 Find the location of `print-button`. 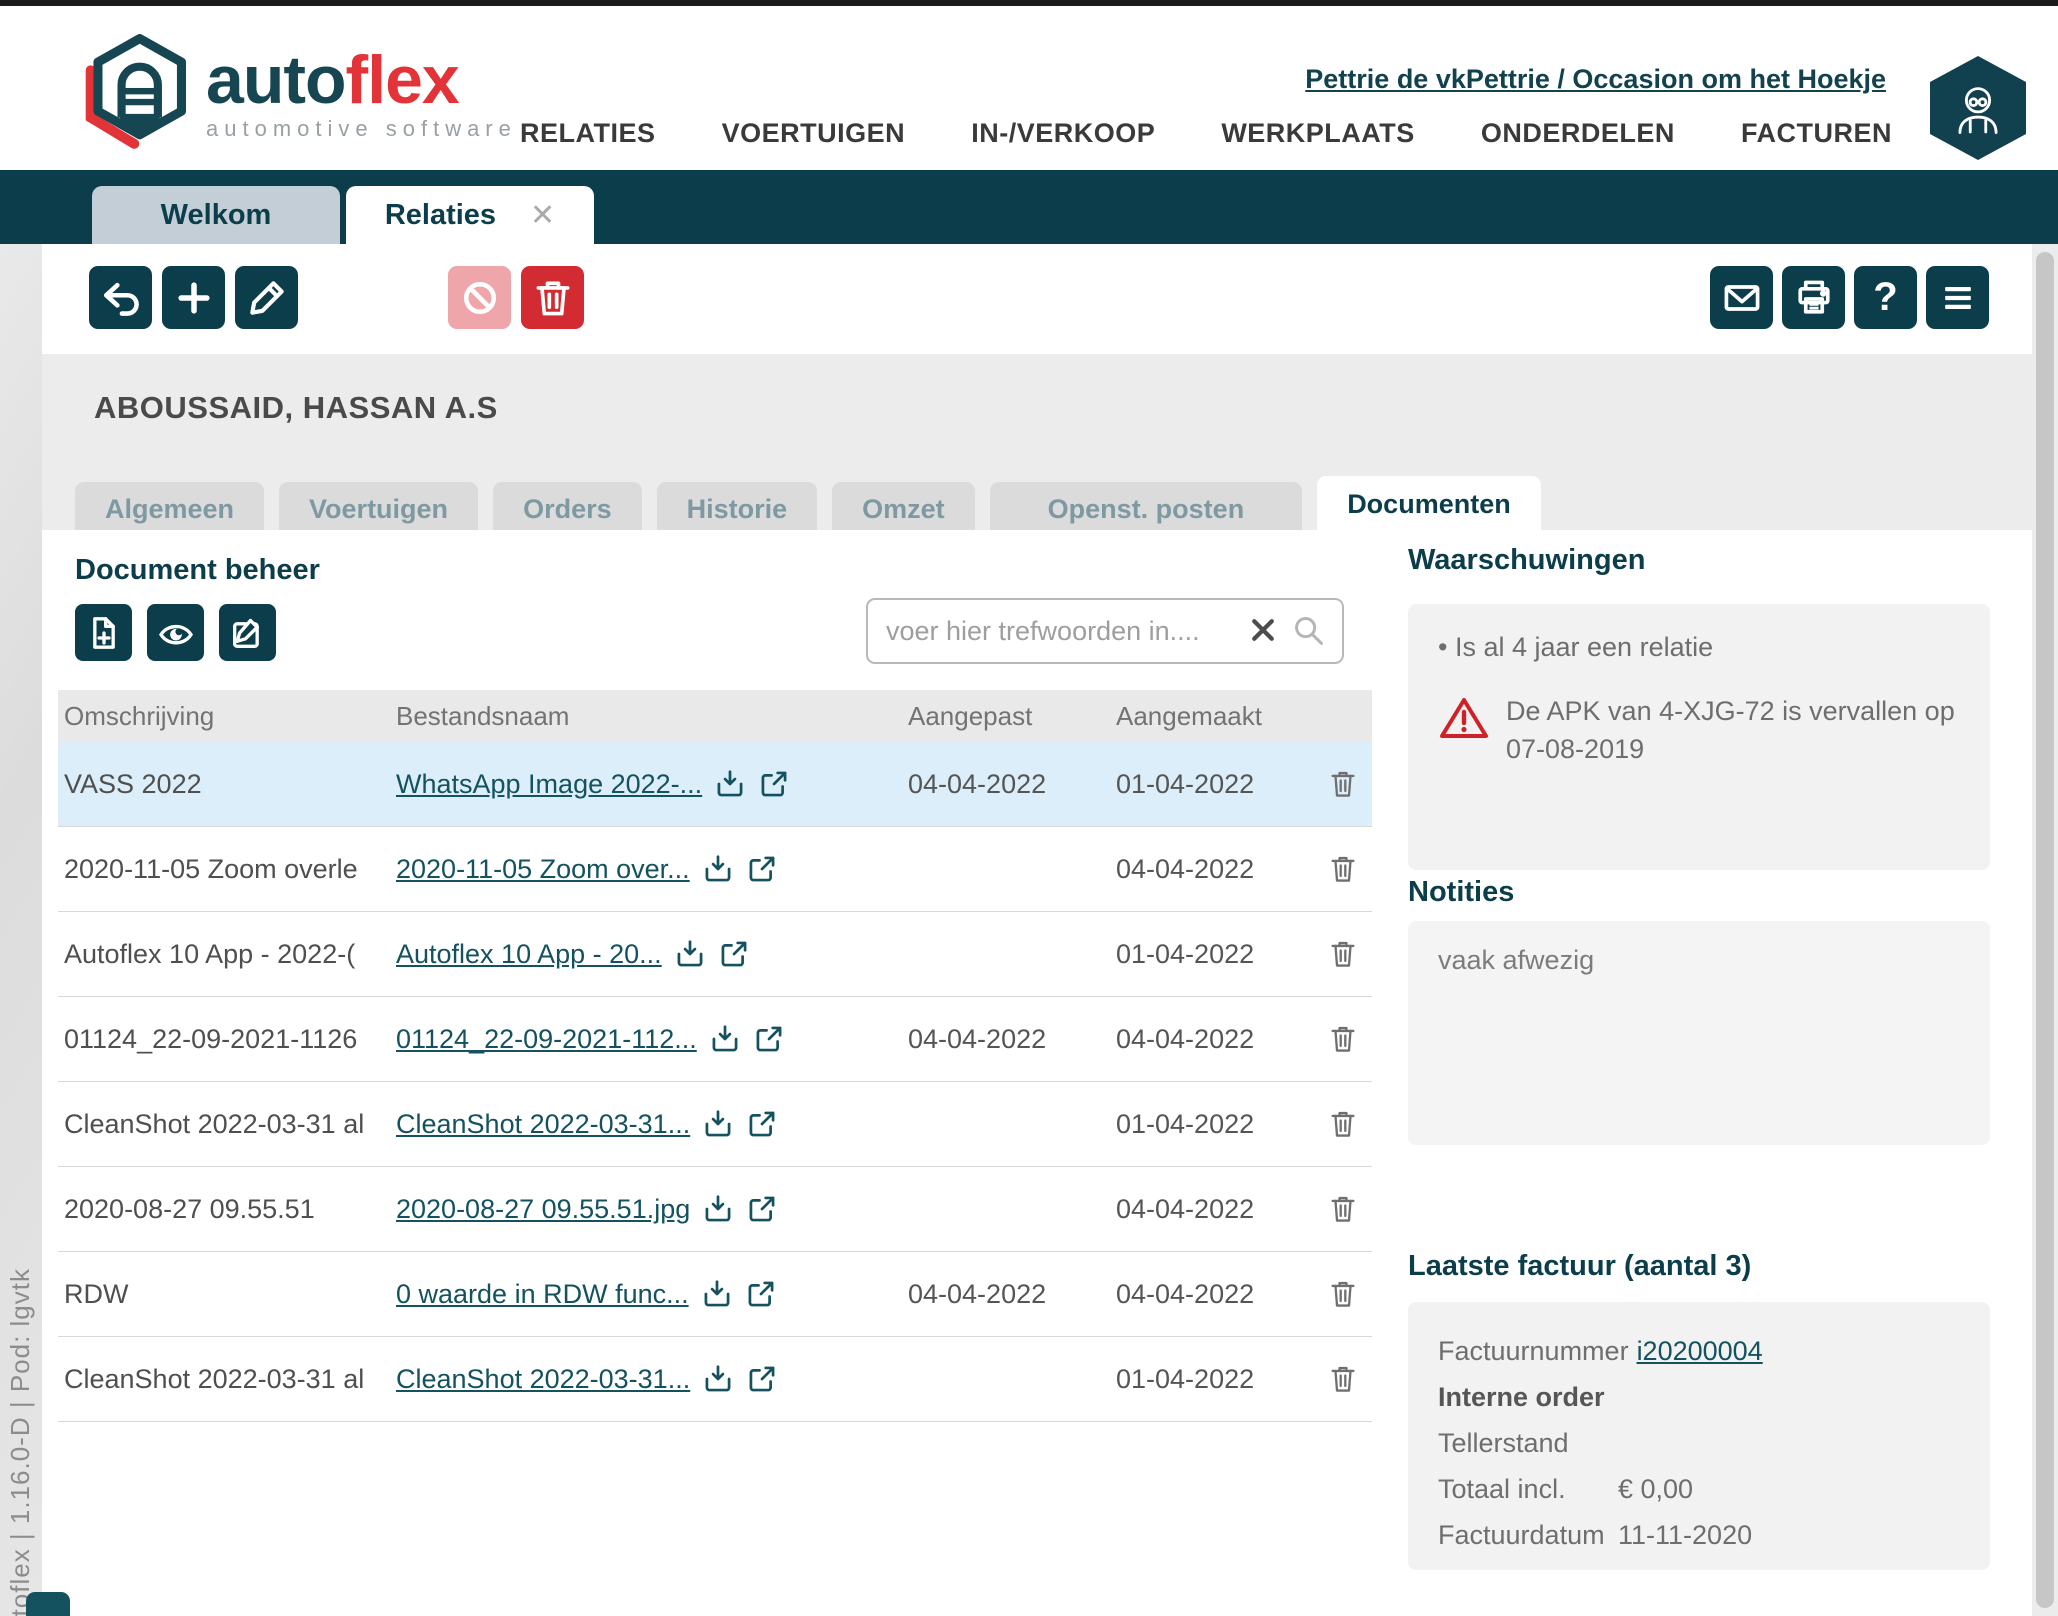

print-button is located at coordinates (1813, 297).